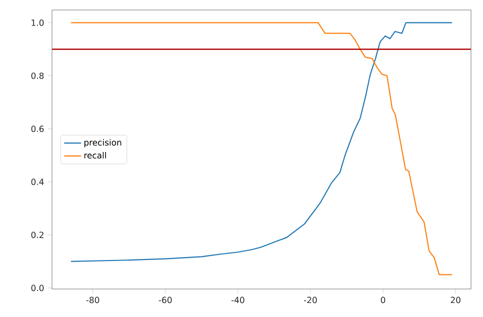 This screenshot has width=483, height=317. What do you see at coordinates (37, 235) in the screenshot?
I see `y-tick-label: 0.2` at bounding box center [37, 235].